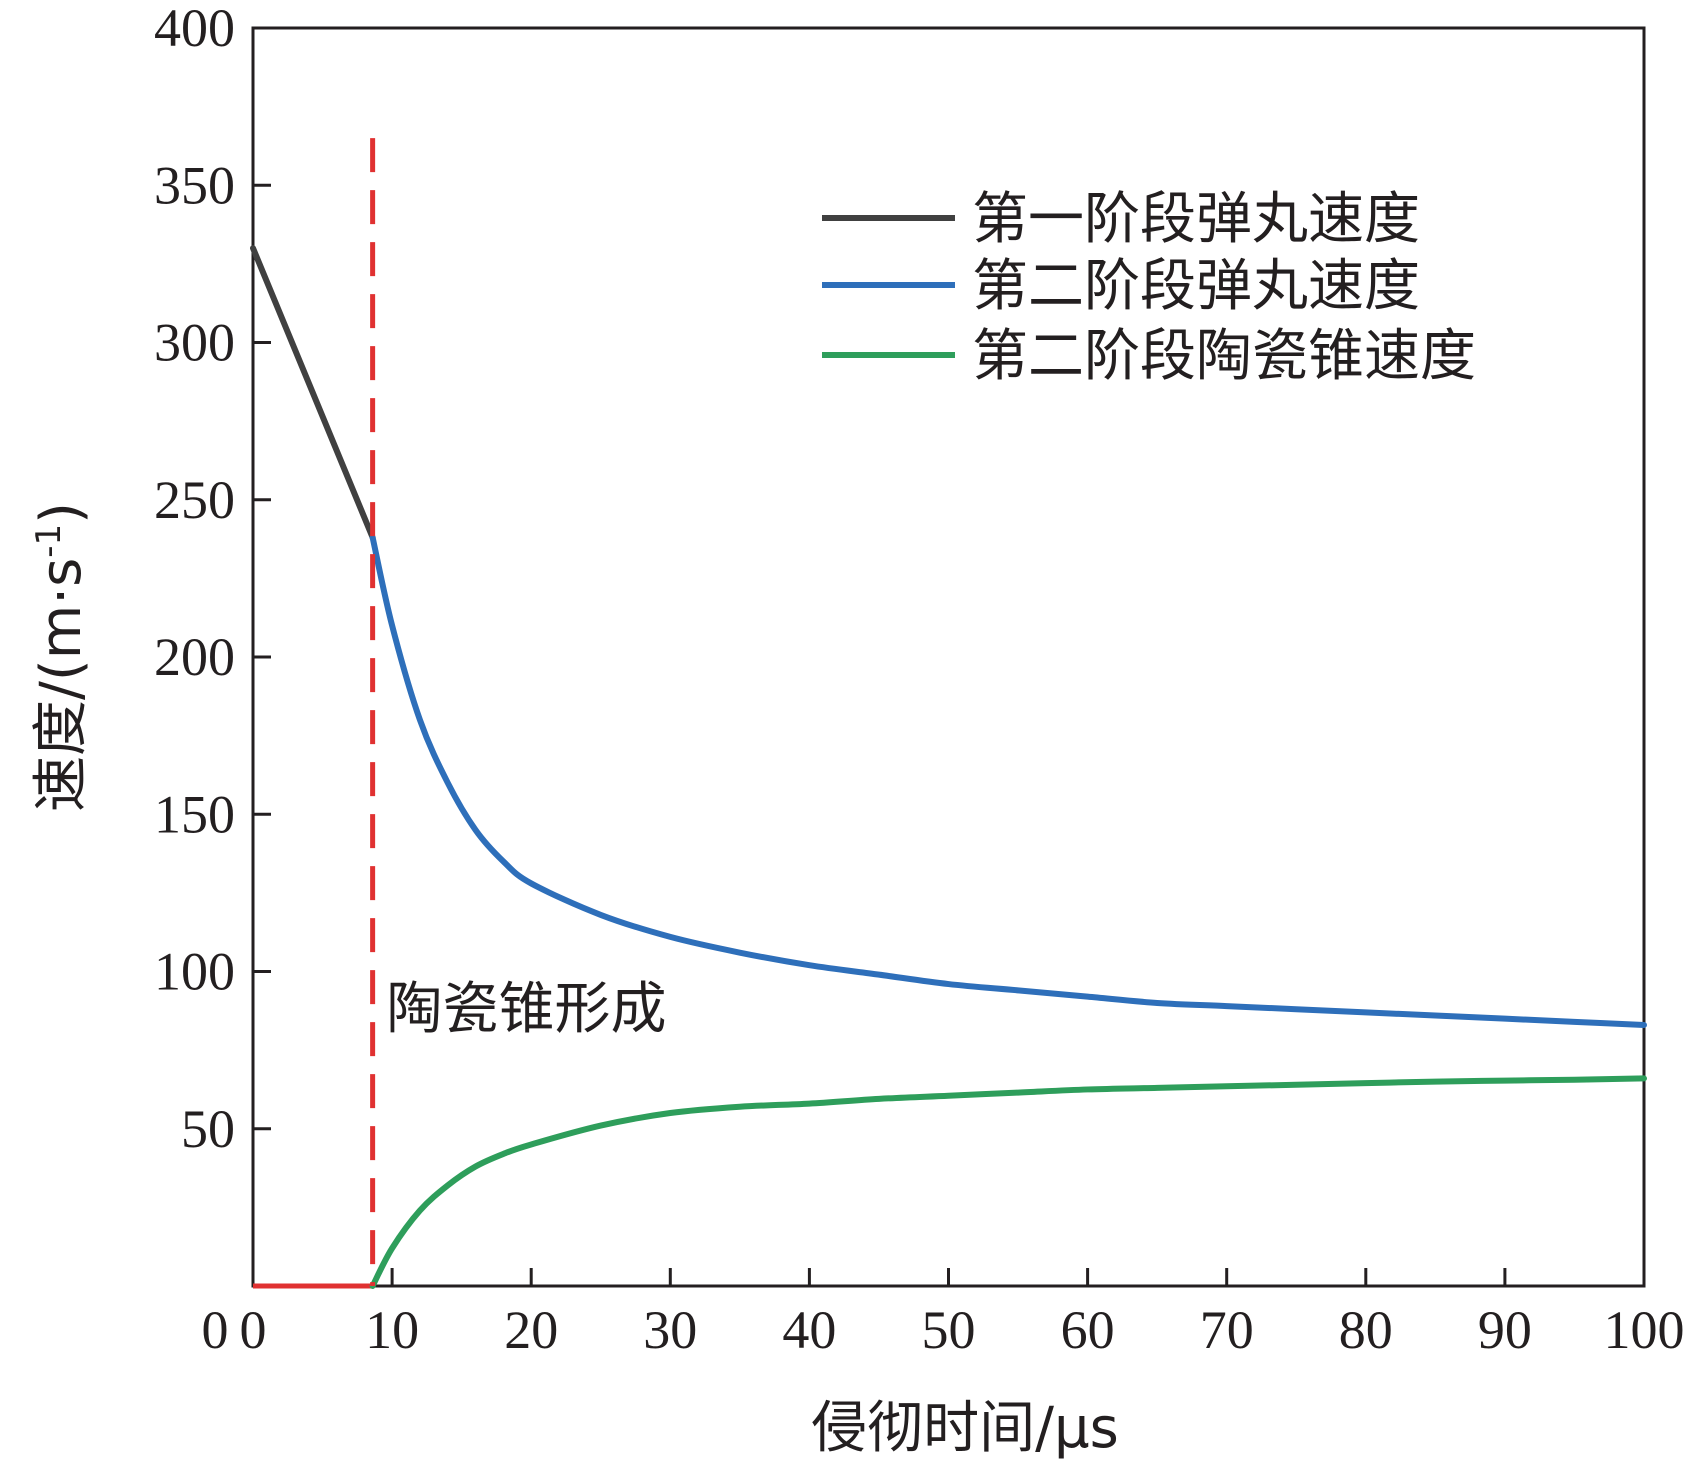 This screenshot has height=1464, width=1693. Describe the element at coordinates (194, 657) in the screenshot. I see `y-tick-label: 200` at that location.